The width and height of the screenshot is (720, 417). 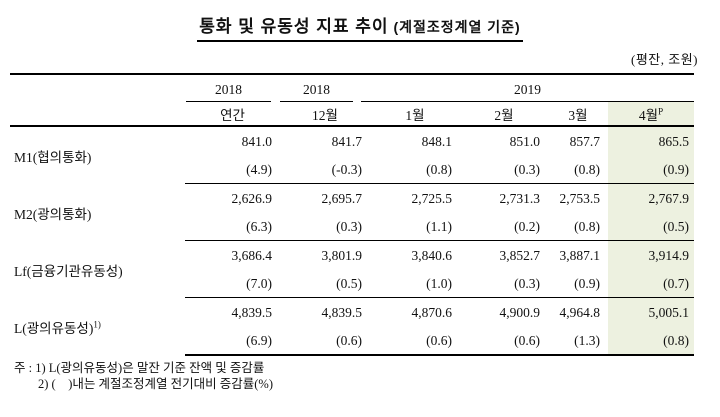 What do you see at coordinates (232, 114) in the screenshot?
I see `col-header-annual: 연간` at bounding box center [232, 114].